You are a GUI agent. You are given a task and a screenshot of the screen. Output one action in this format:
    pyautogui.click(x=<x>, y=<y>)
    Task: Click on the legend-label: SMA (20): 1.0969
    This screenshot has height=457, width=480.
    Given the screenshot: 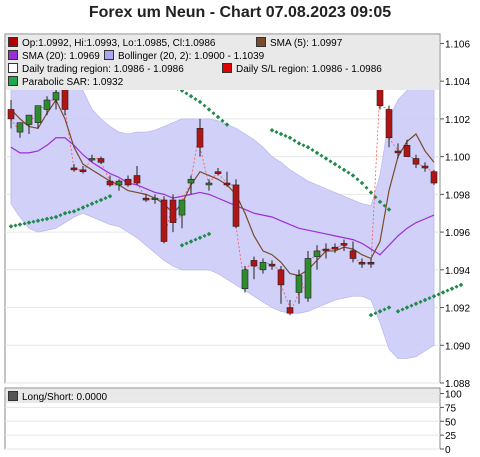 What is the action you would take?
    pyautogui.click(x=61, y=56)
    